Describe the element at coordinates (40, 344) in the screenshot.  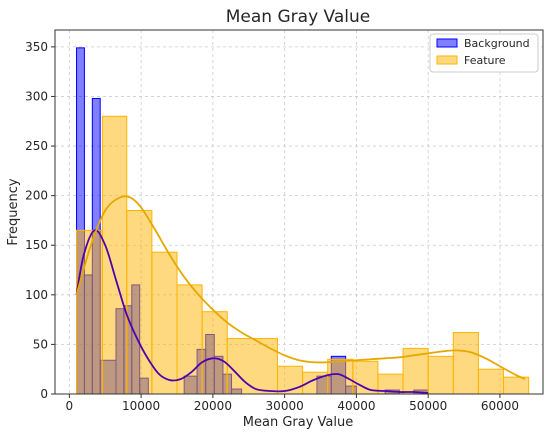
I see `y-tick-label-1: 50` at that location.